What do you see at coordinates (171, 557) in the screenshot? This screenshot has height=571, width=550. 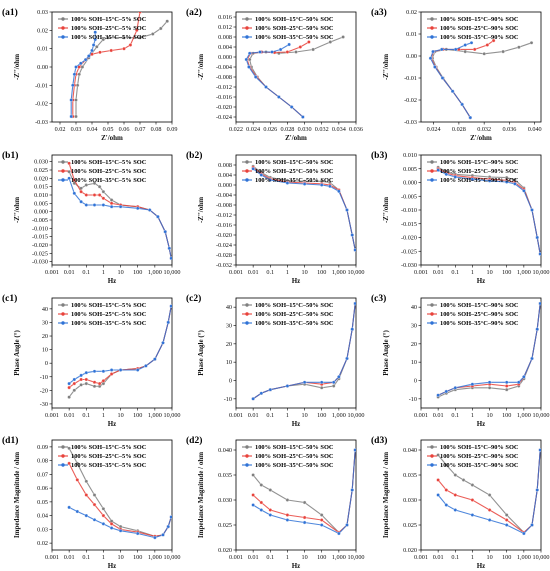 I see `x-tick-label: 10,000` at bounding box center [171, 557].